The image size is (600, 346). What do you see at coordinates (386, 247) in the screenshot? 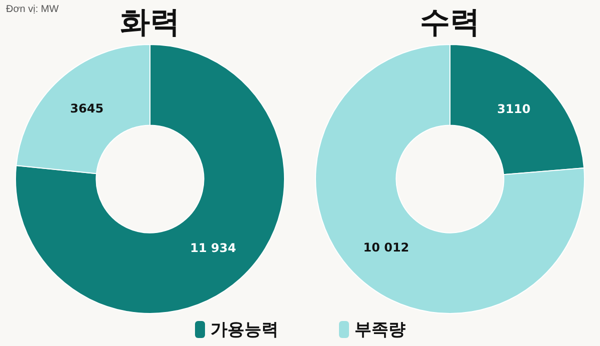
I see `data-label: 10 012` at bounding box center [386, 247].